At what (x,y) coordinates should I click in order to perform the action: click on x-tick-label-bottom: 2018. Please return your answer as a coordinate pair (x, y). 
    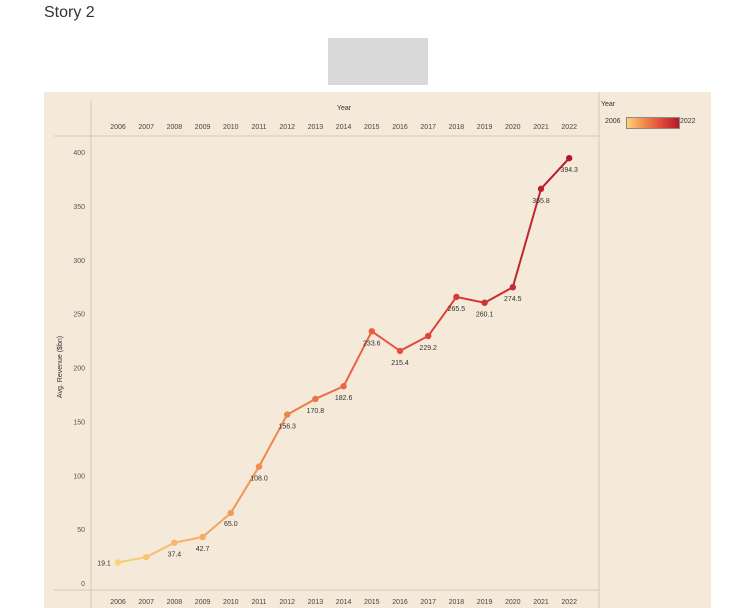
    Looking at the image, I should click on (457, 602).